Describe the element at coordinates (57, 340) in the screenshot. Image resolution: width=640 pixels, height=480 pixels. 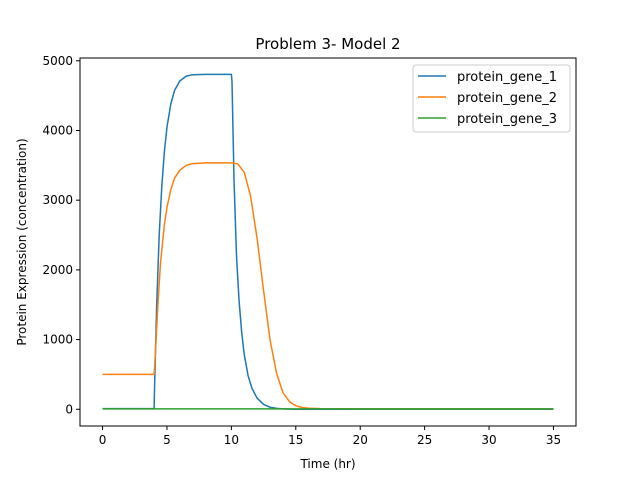
I see `y-tick-label: 1000` at that location.